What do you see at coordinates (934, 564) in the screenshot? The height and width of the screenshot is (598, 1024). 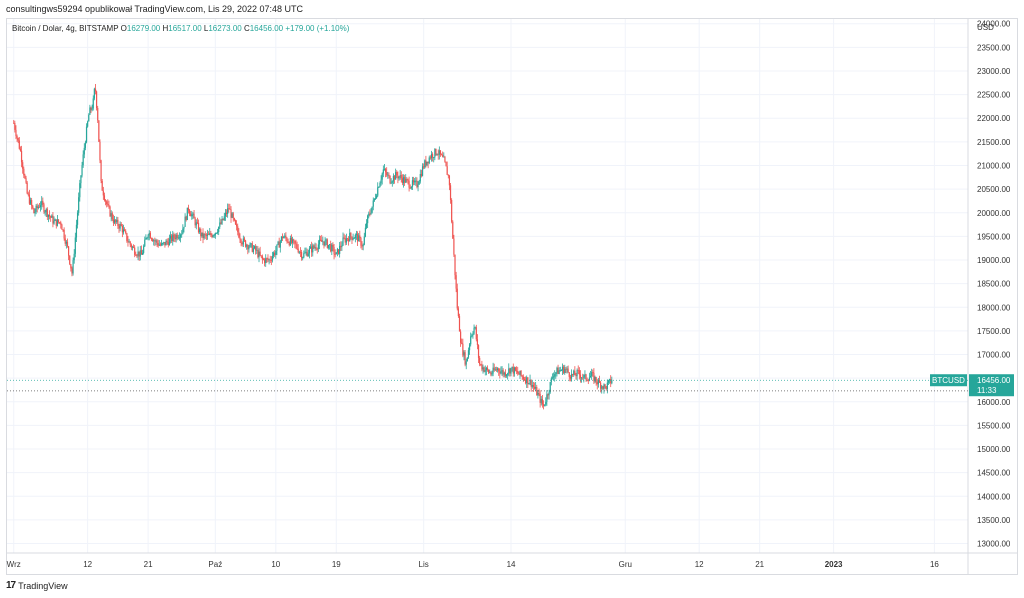 I see `x-tick-label: 16` at bounding box center [934, 564].